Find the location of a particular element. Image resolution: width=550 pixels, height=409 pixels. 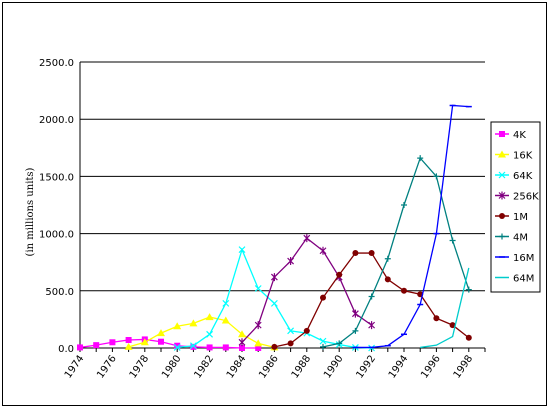

y-tick-label: 500.0 is located at coordinates (59, 292).